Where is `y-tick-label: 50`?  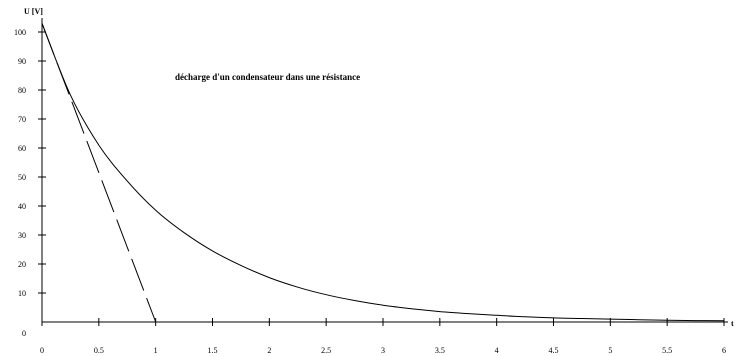 y-tick-label: 50 is located at coordinates (22, 177).